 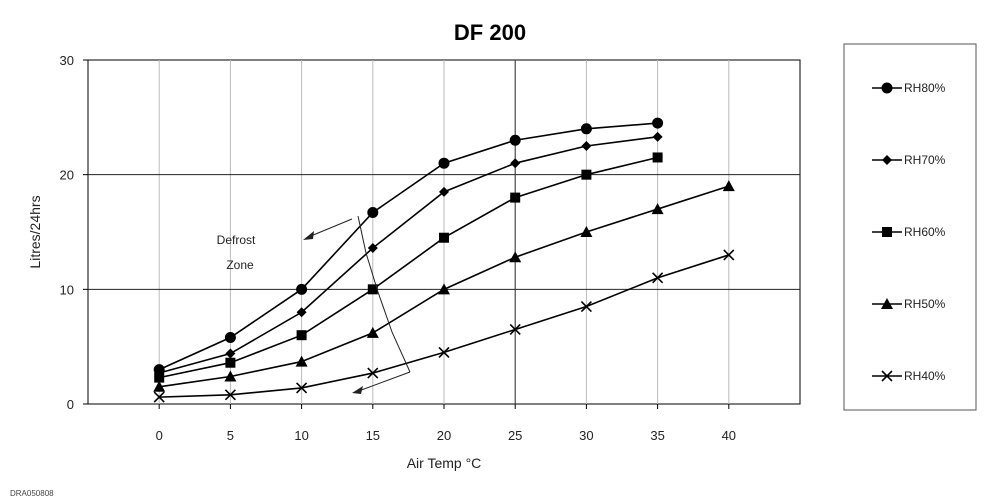 I want to click on legend-entry: RH80%, so click(x=909, y=88).